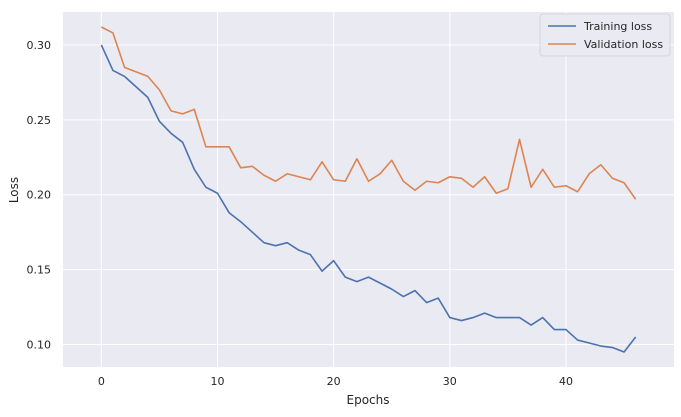  Describe the element at coordinates (623, 44) in the screenshot. I see `legend-label-validation: Validation loss` at that location.